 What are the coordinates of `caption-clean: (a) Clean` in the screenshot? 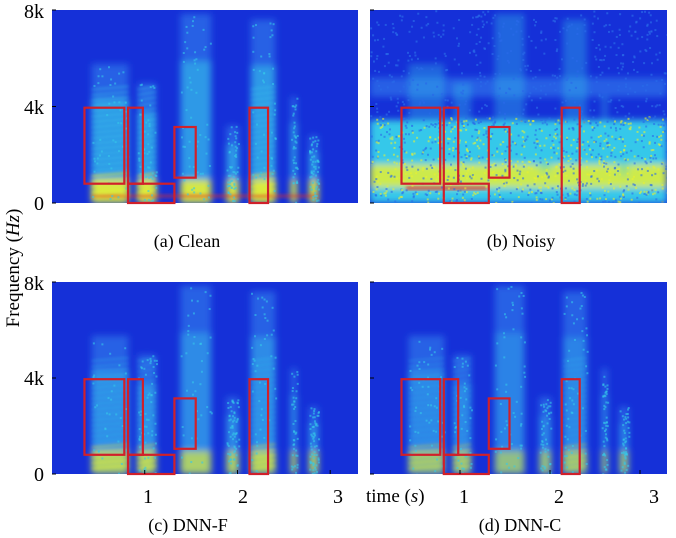 It's located at (187, 241).